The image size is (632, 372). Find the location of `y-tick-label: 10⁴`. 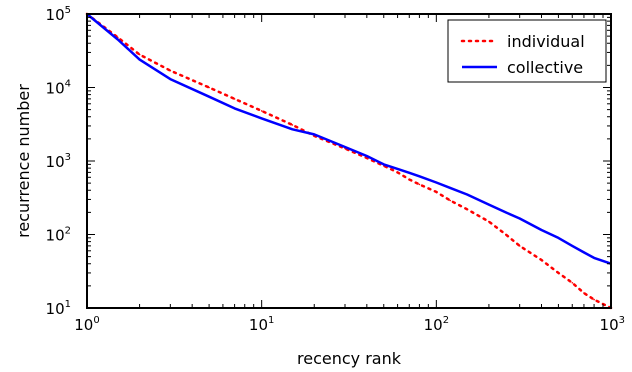

y-tick-label: 10⁴ is located at coordinates (58, 88).